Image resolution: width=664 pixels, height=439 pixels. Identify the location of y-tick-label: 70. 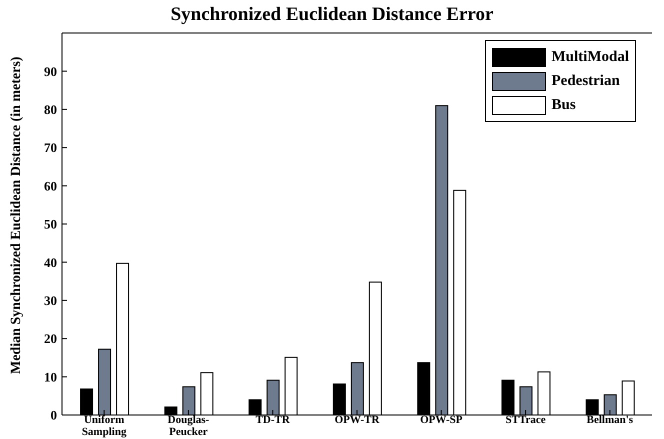
(50, 148).